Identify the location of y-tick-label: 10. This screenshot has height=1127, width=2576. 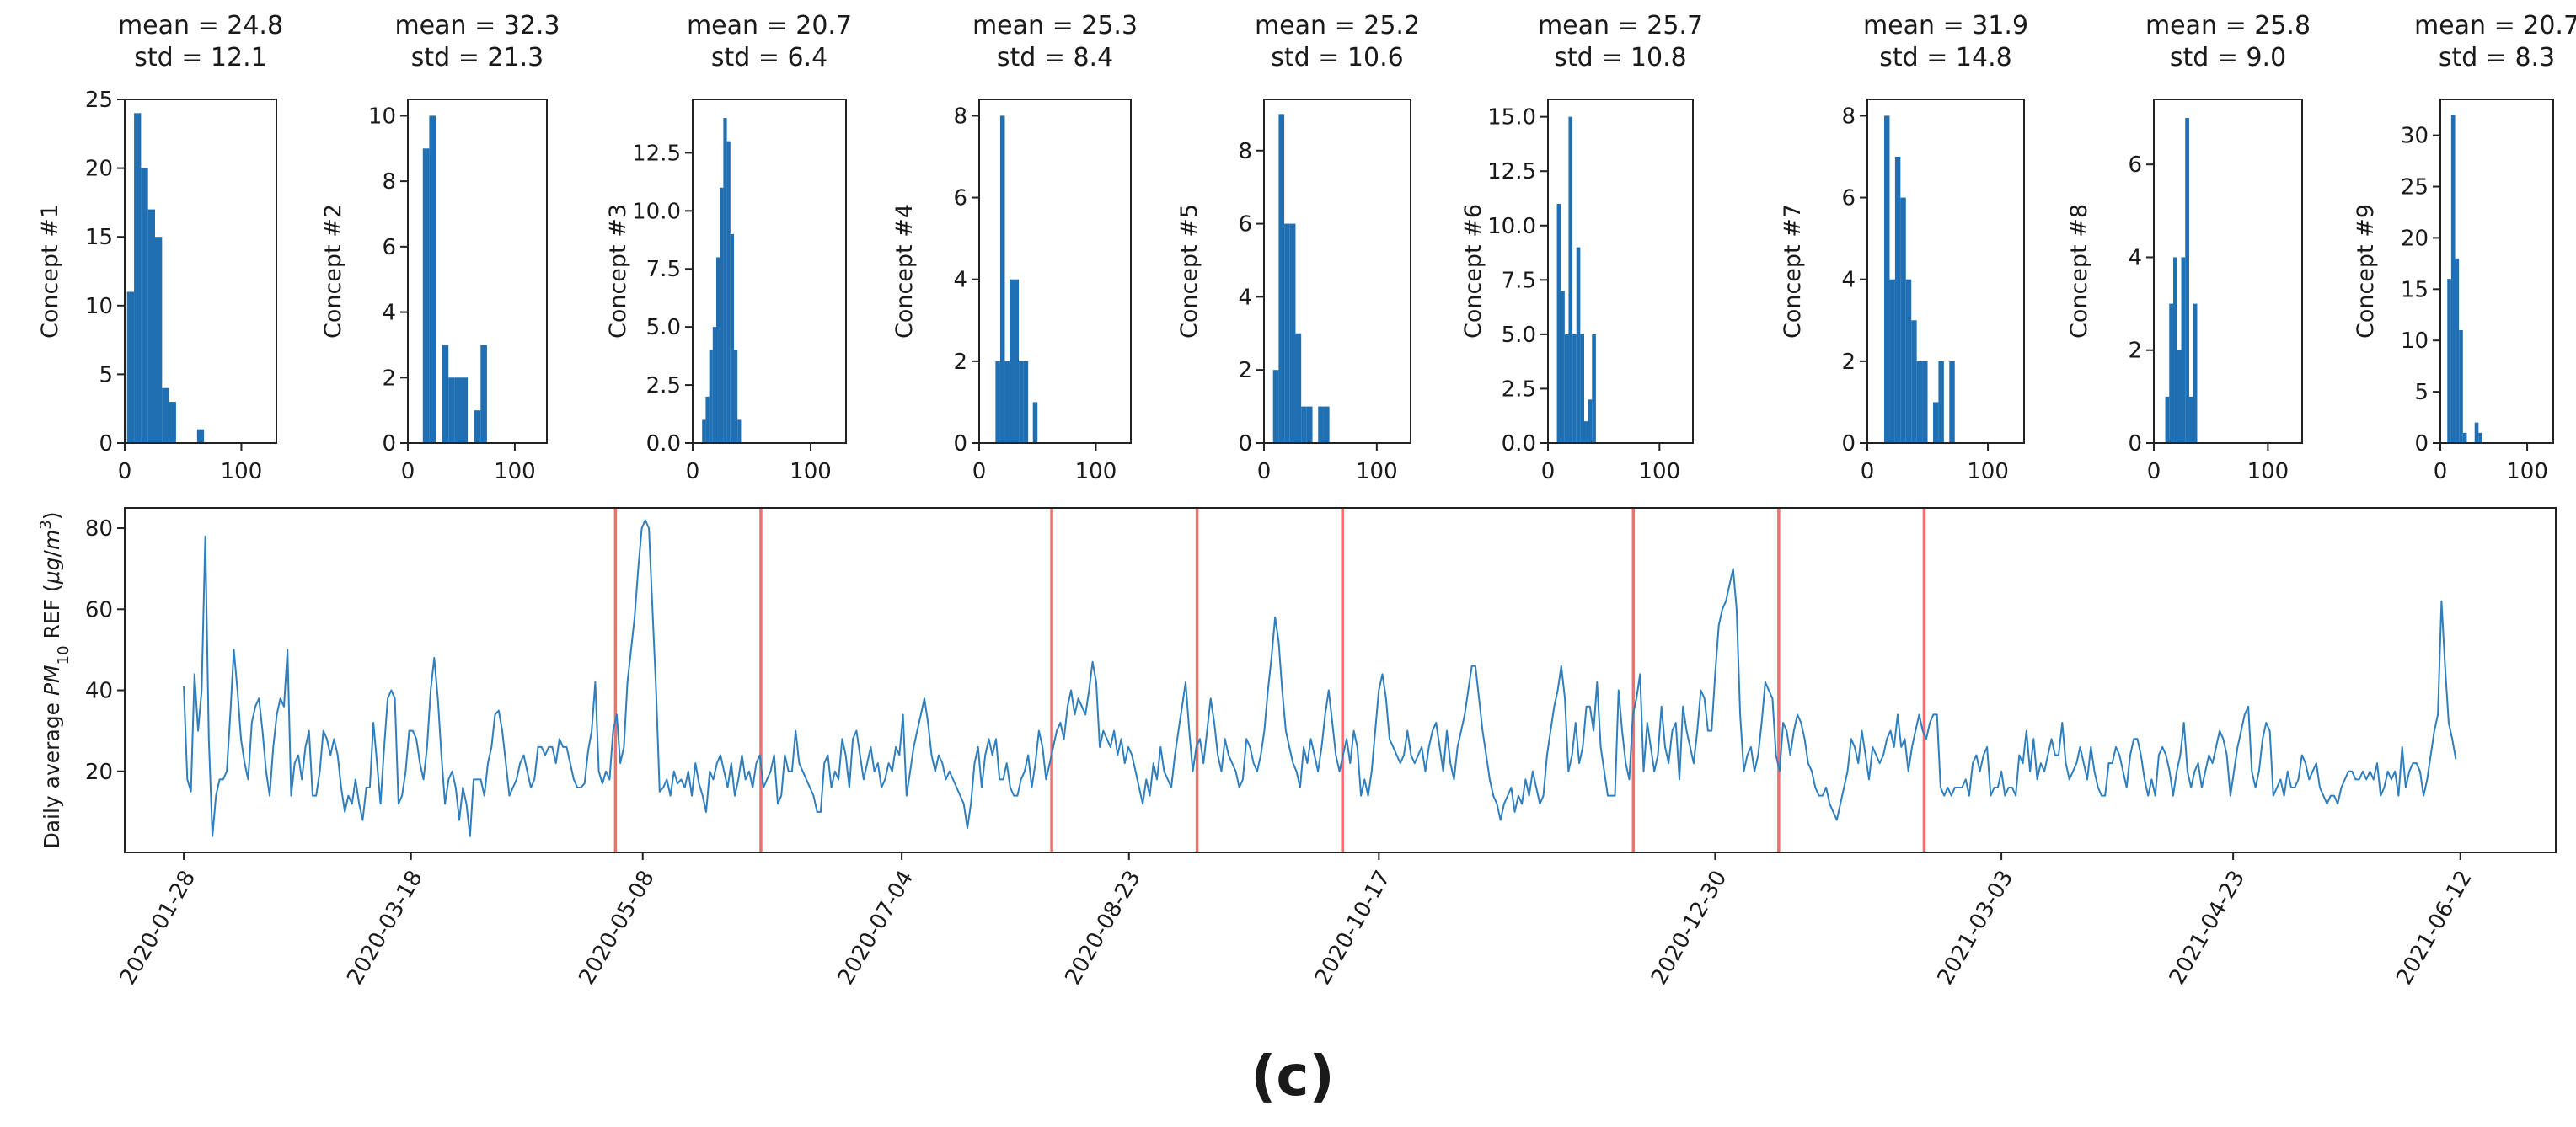
(99, 306).